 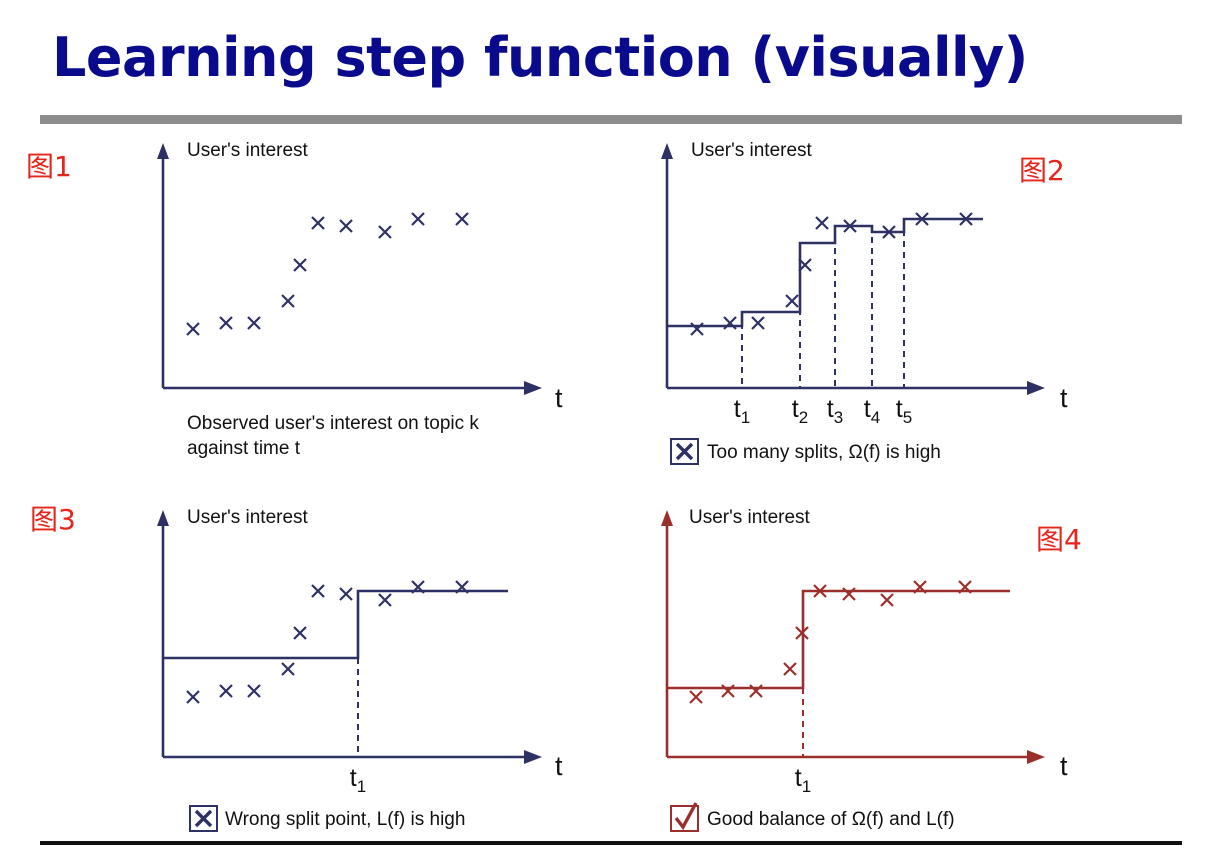 What do you see at coordinates (1042, 170) in the screenshot?
I see `panel-2-label: 图2` at bounding box center [1042, 170].